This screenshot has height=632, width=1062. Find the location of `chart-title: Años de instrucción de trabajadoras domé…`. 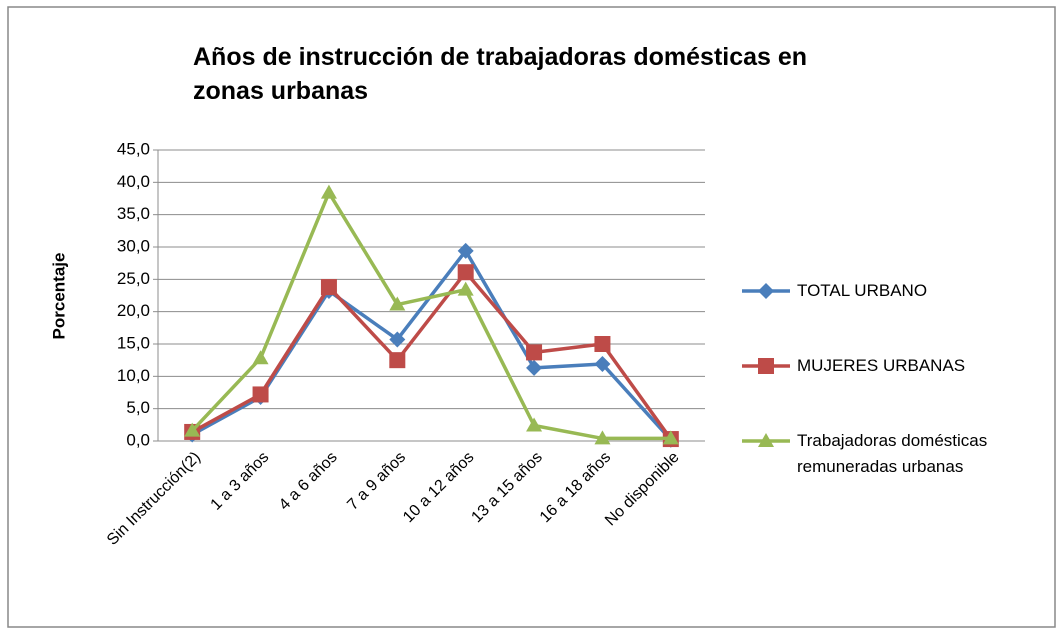

chart-title: Años de instrucción de trabajadoras domé… is located at coordinates (500, 74).